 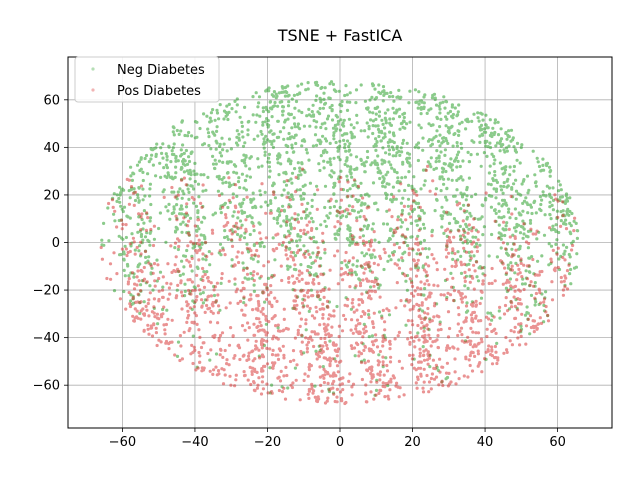 What do you see at coordinates (56, 243) in the screenshot?
I see `y-tick-label: 0` at bounding box center [56, 243].